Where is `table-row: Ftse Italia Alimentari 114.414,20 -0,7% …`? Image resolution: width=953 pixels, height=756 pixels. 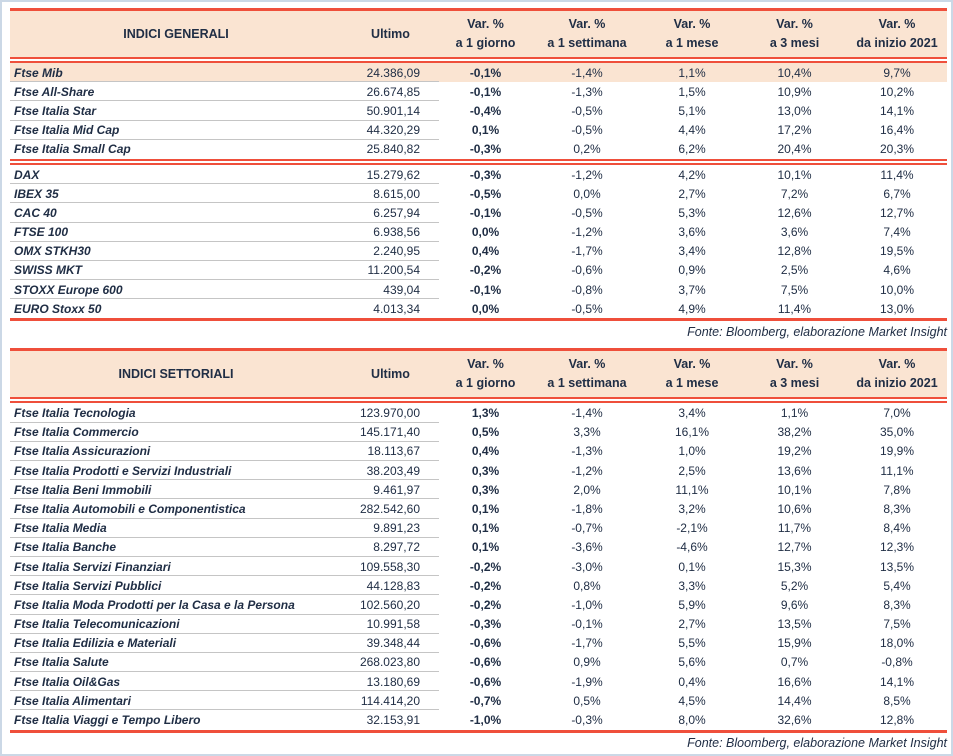 table-row: Ftse Italia Alimentari 114.414,20 -0,7% … is located at coordinates (478, 701).